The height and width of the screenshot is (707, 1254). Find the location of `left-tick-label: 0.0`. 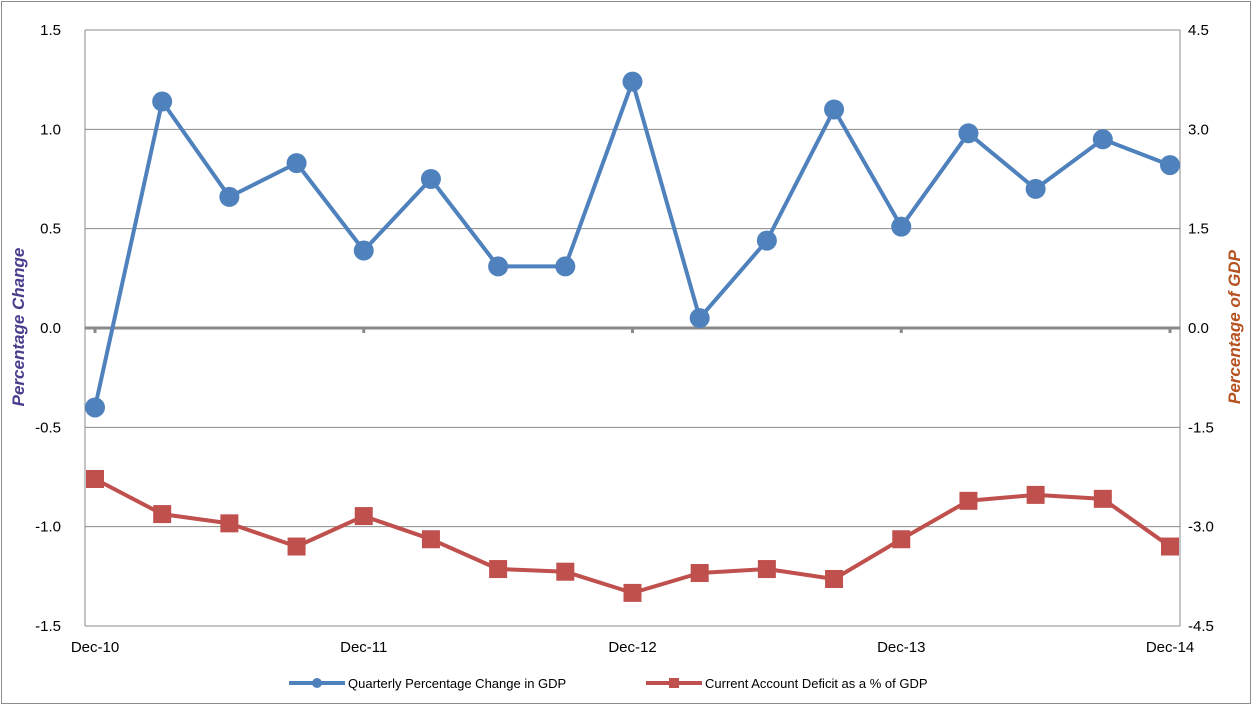

left-tick-label: 0.0 is located at coordinates (50, 328).